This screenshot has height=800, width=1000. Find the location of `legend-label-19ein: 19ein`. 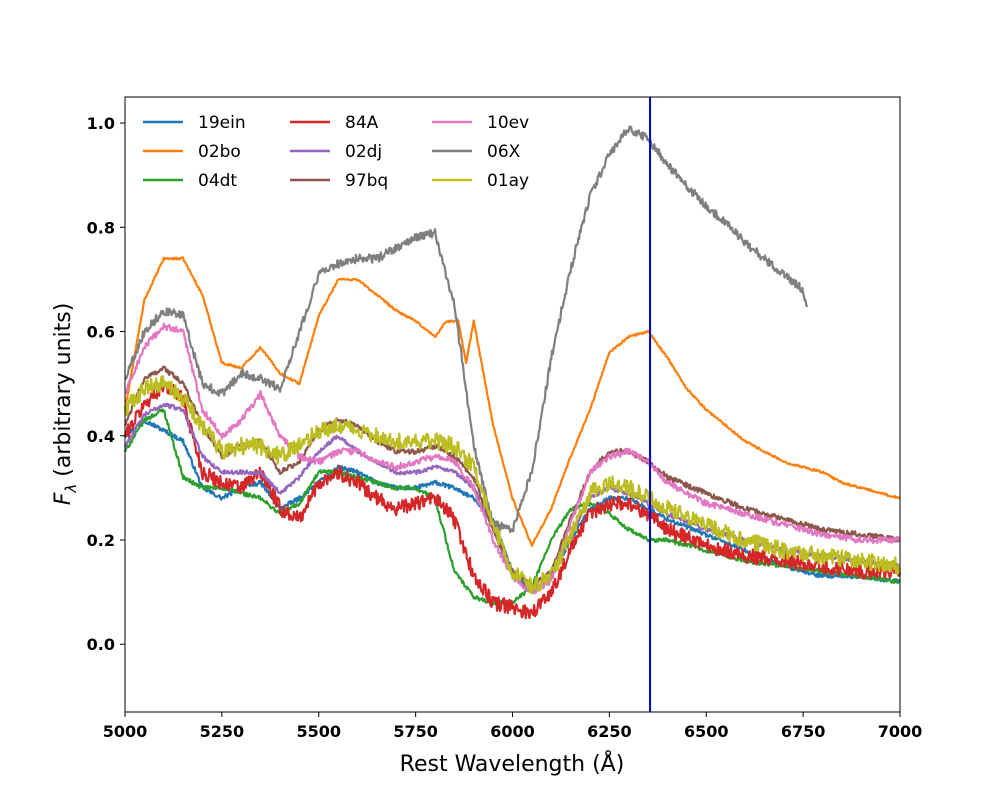

legend-label-19ein: 19ein is located at coordinates (222, 123).